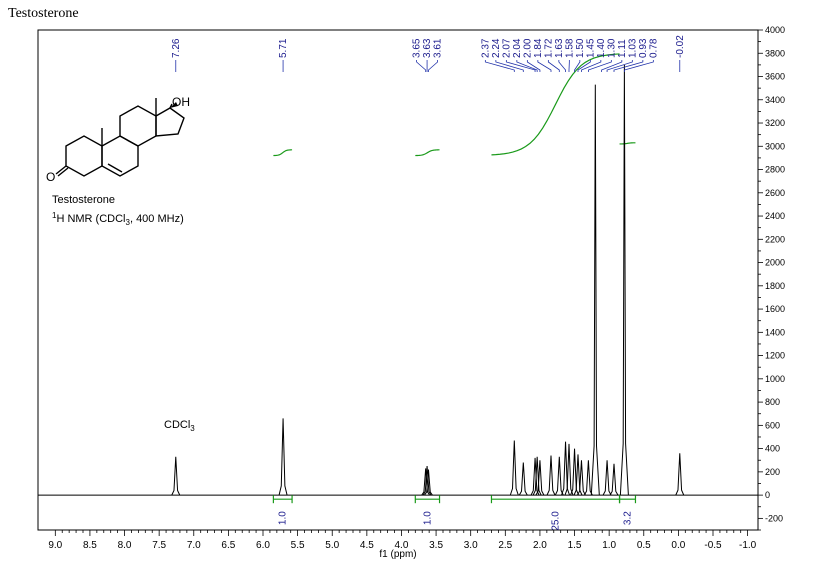 This screenshot has height=575, width=825. What do you see at coordinates (643, 48) in the screenshot?
I see `peak-label: 0.93` at bounding box center [643, 48].